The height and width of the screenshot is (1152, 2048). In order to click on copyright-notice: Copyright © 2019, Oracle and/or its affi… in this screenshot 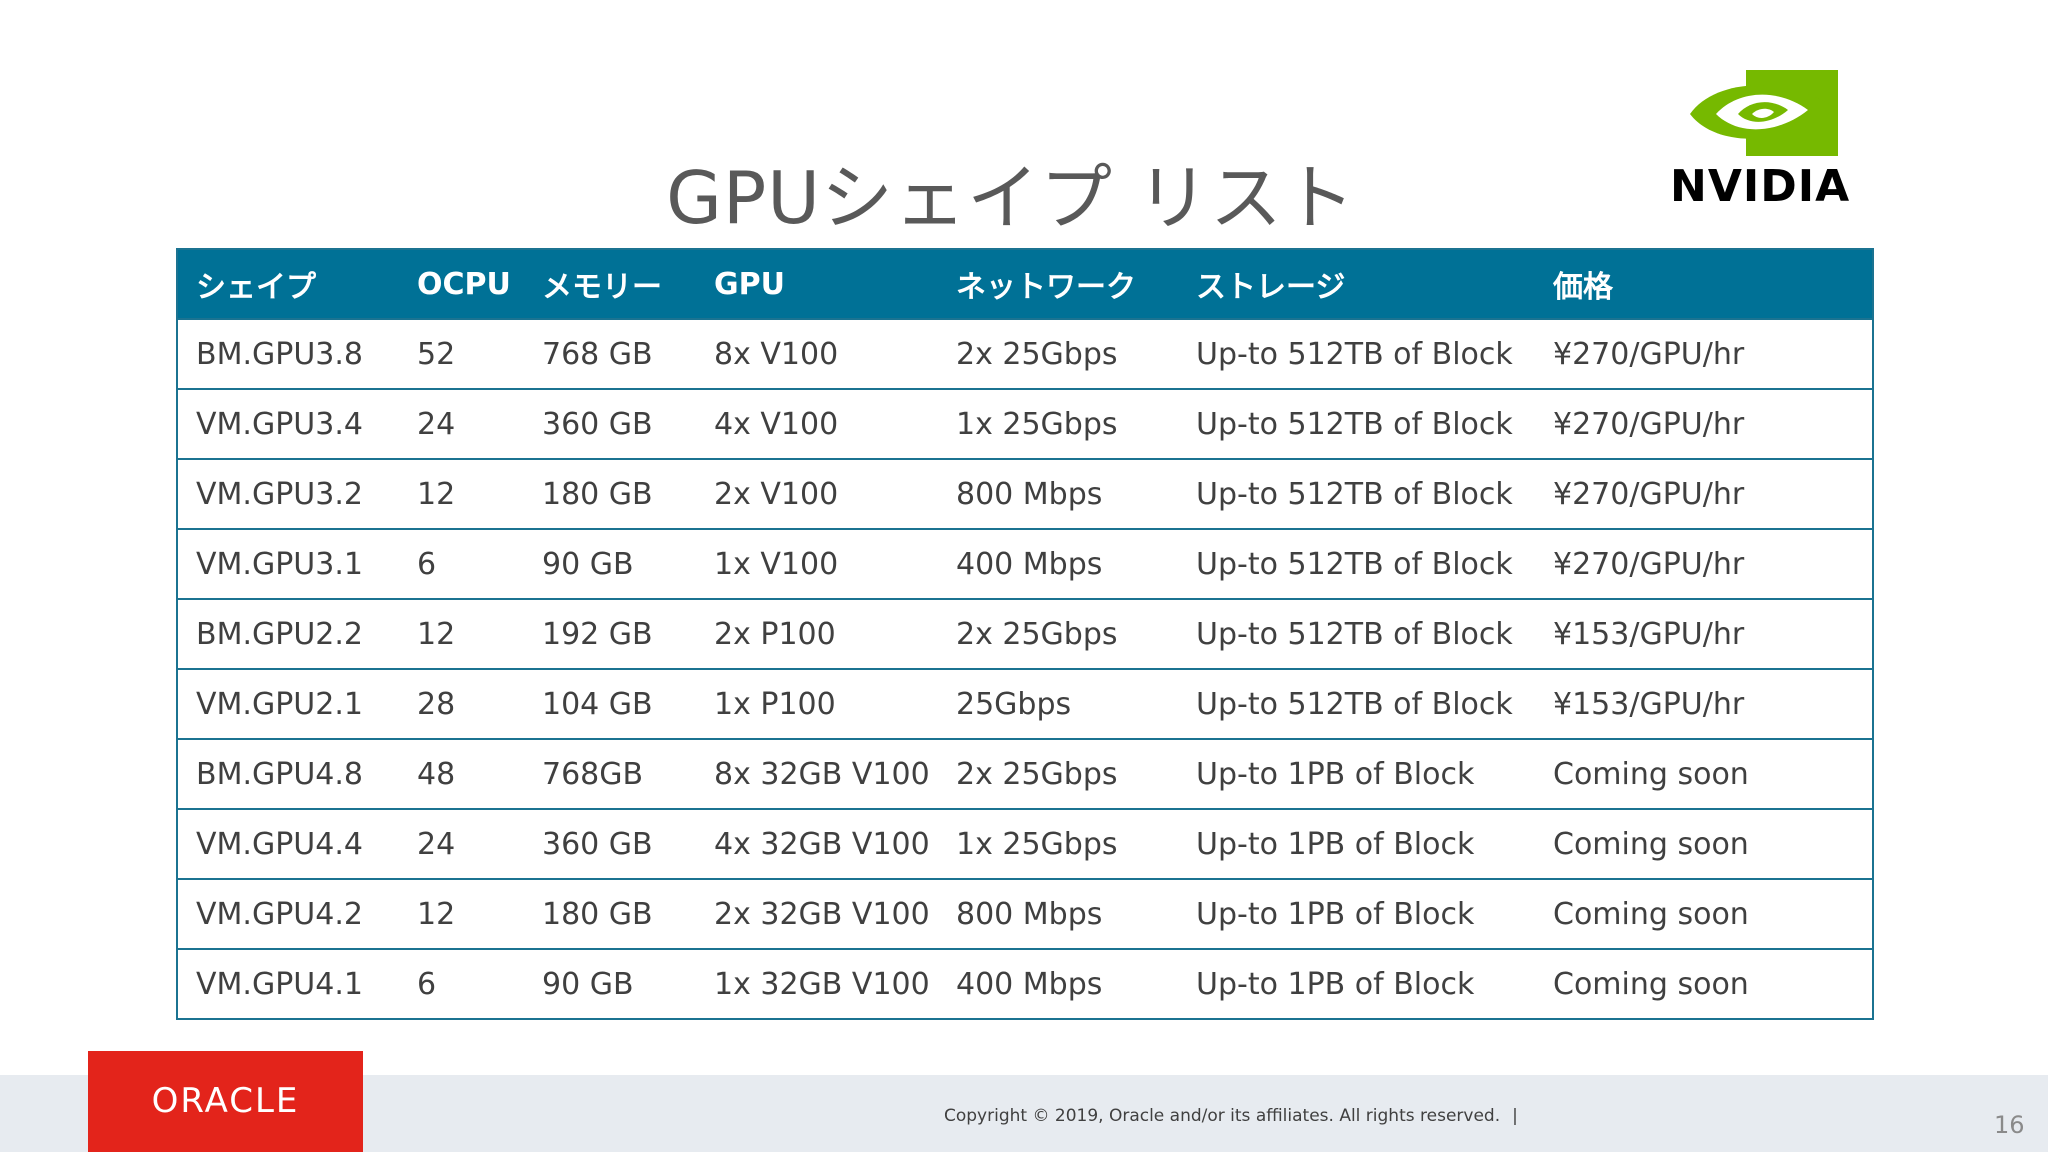, I will do `click(1231, 1116)`.